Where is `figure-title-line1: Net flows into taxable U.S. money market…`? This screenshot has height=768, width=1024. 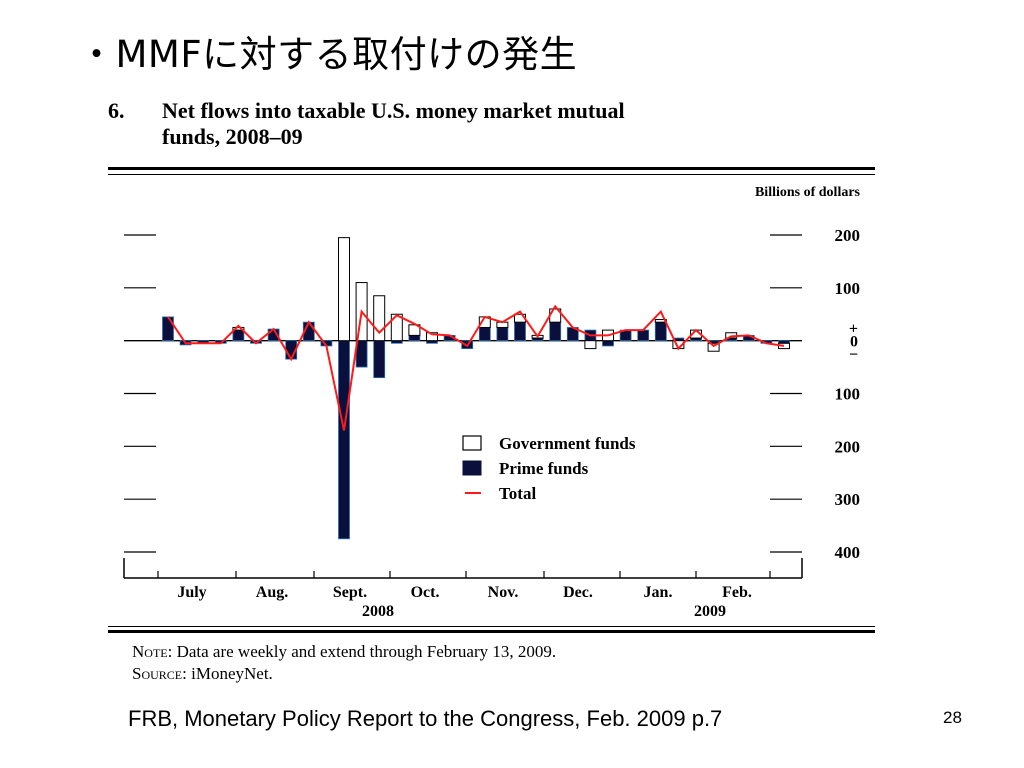 figure-title-line1: Net flows into taxable U.S. money market… is located at coordinates (393, 110).